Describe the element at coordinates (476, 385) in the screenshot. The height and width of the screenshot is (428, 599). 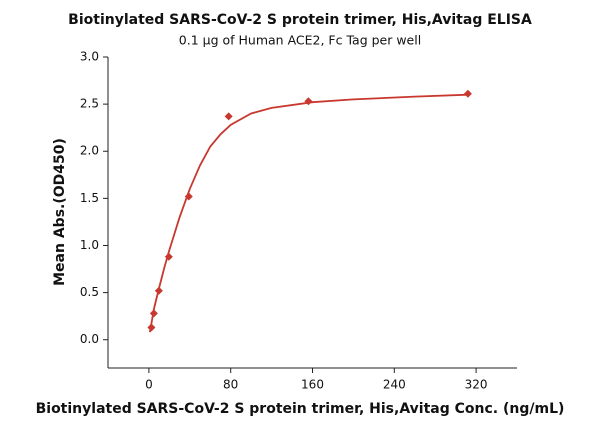
I see `x-tick-label: 320` at that location.